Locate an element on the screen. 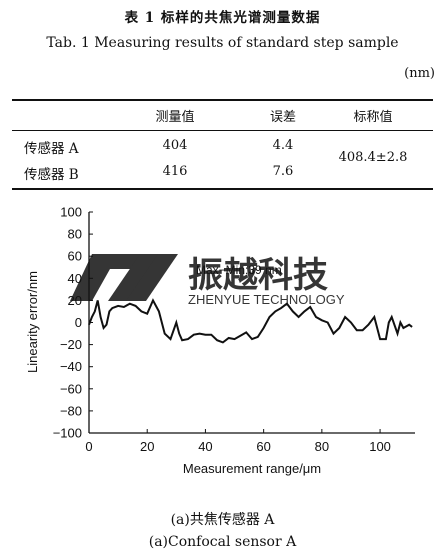 The image size is (445, 558). logo-brand-cn: 振越科技 is located at coordinates (258, 275).